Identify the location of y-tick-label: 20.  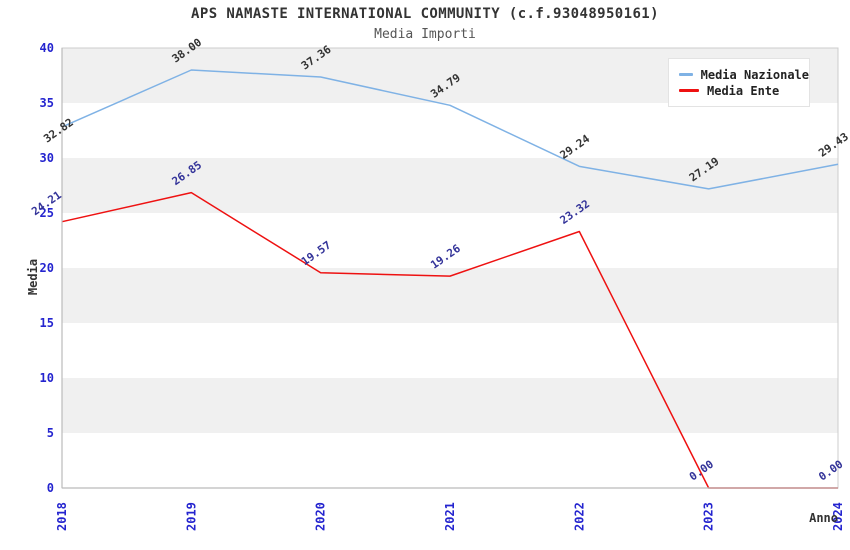
(47, 268).